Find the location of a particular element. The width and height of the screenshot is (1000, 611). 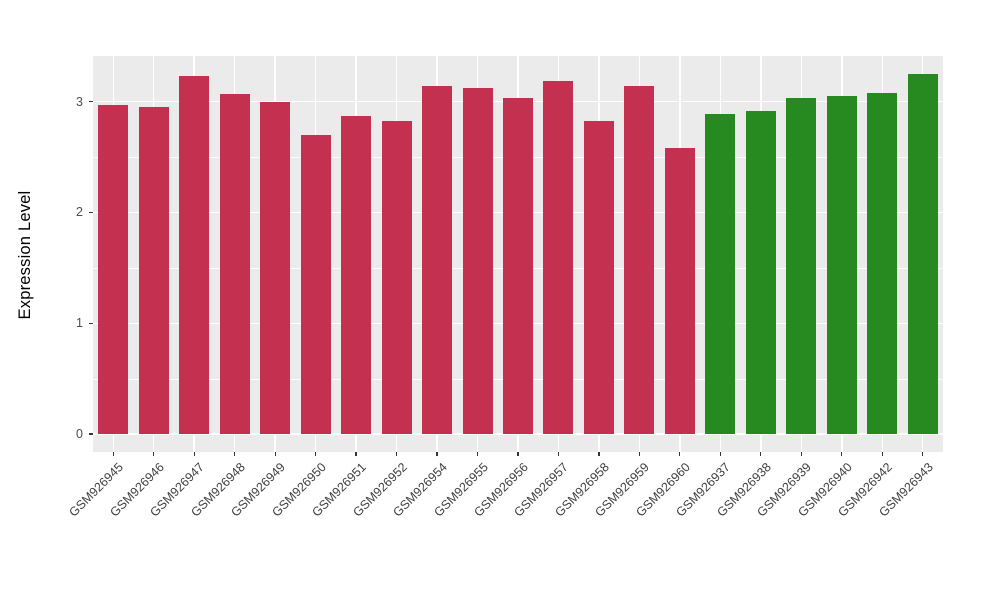

bar-GSM926945 is located at coordinates (113, 269).